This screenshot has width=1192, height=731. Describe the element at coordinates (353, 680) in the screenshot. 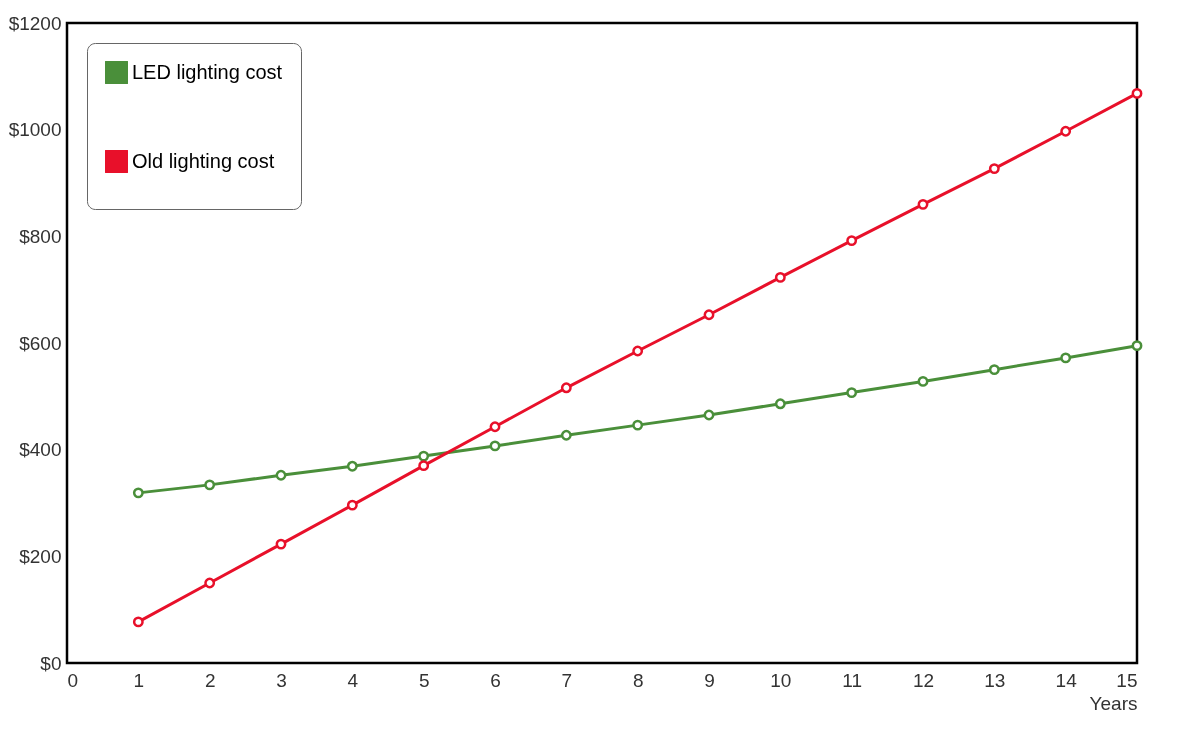

I see `x-tick-label: 4` at that location.